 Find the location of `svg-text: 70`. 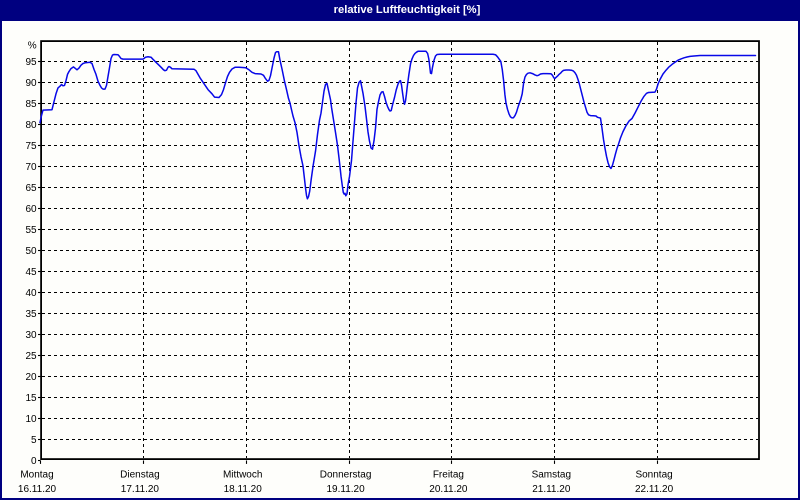

svg-text: 70 is located at coordinates (31, 167).